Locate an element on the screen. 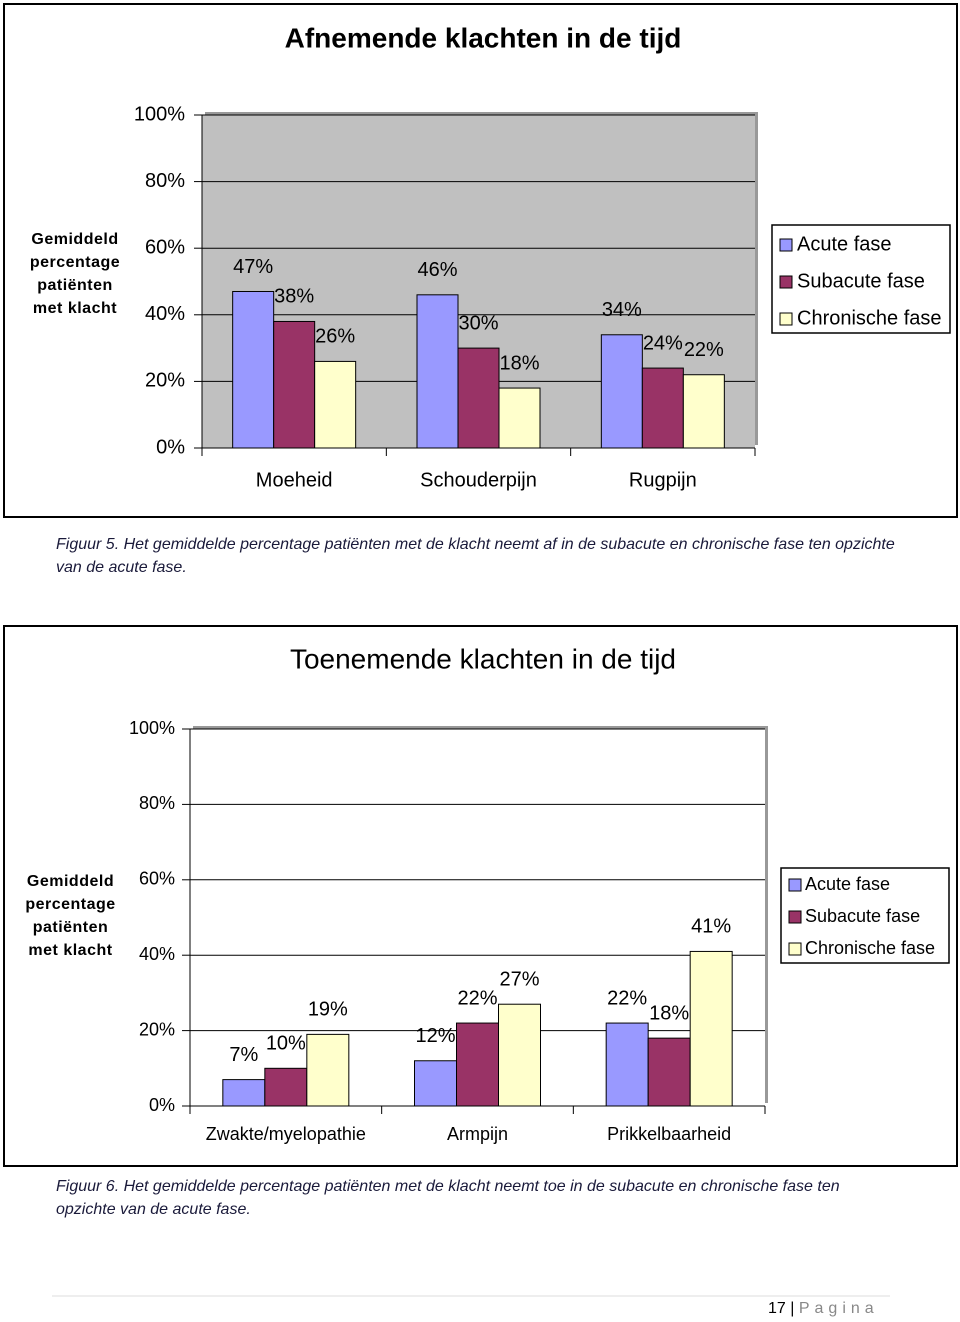 Image resolution: width=960 pixels, height=1322 pixels. x-tick-label: Armpijn is located at coordinates (477, 1134).